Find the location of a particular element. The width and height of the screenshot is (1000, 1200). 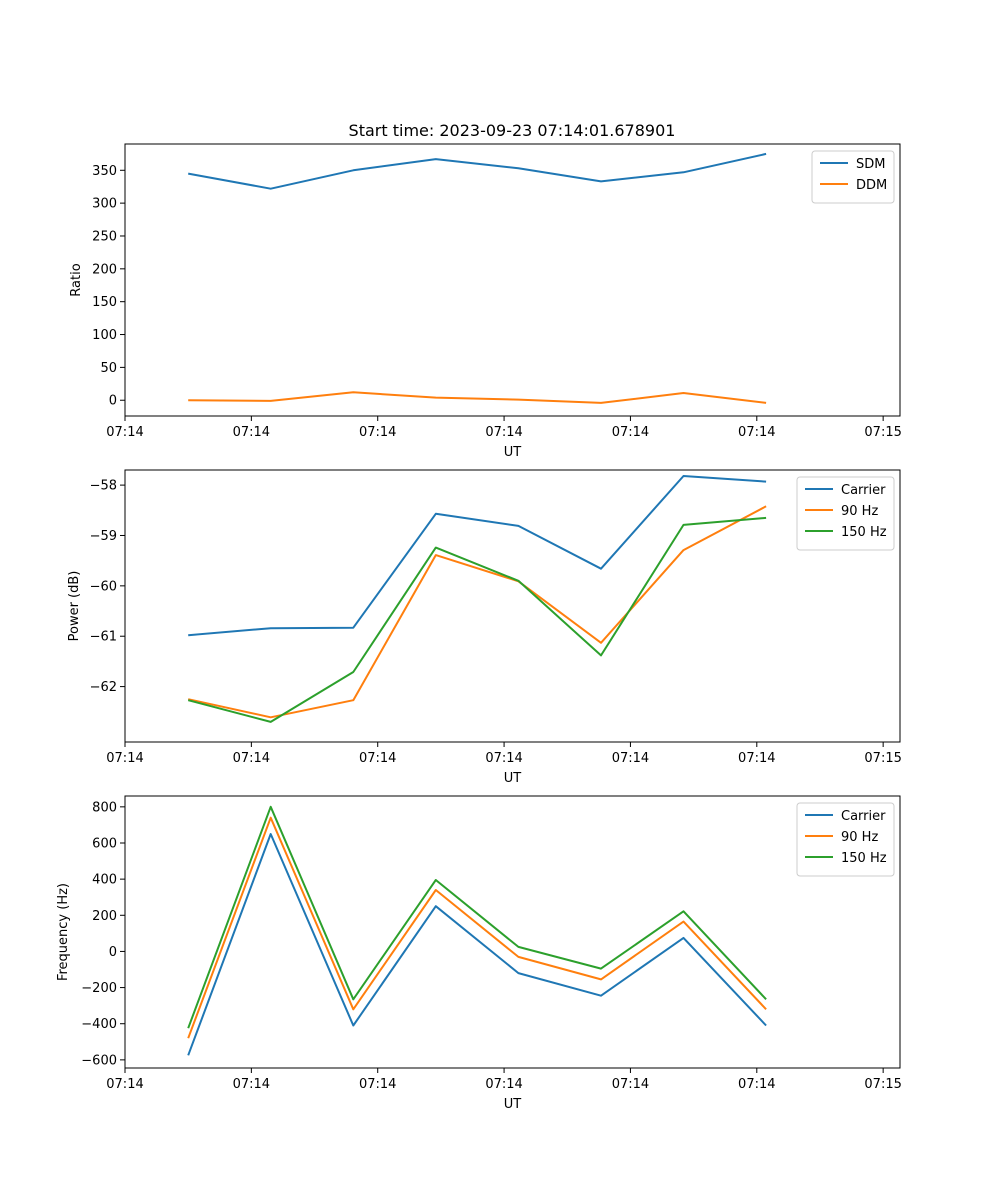

legend-label: SDM is located at coordinates (870, 164).